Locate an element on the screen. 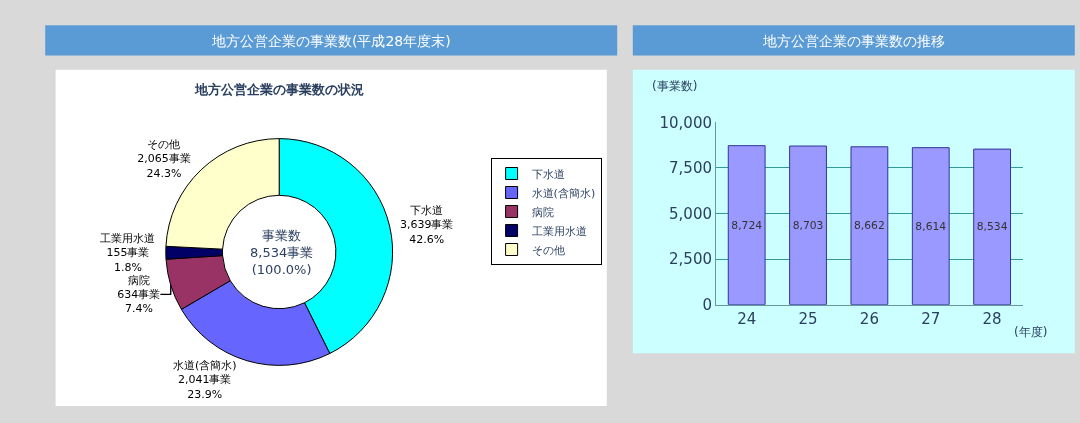 This screenshot has height=423, width=1080. data-label: 634事業 7.4% is located at coordinates (139, 301).